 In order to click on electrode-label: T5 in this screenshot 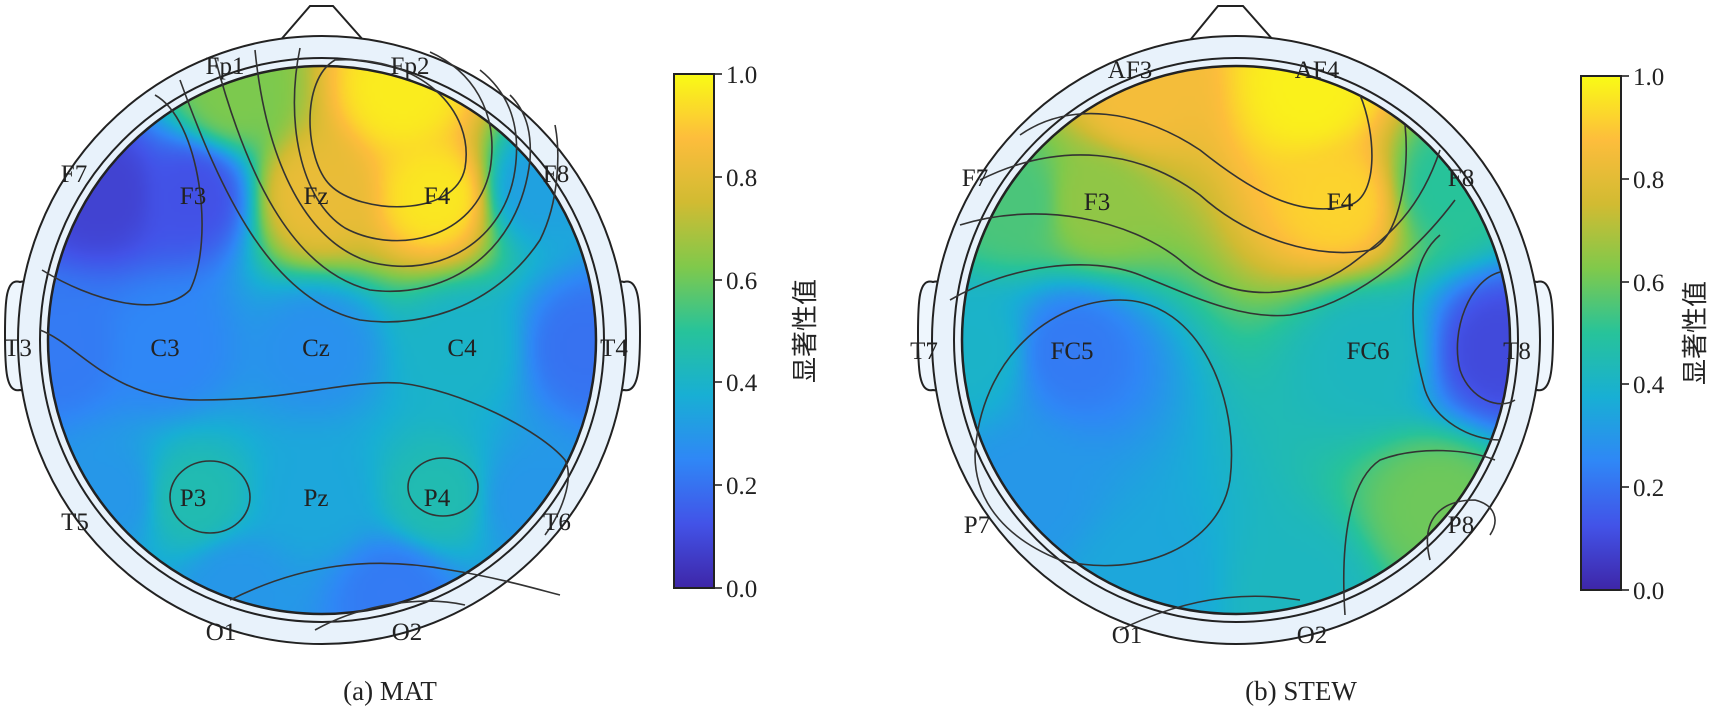, I will do `click(75, 522)`.